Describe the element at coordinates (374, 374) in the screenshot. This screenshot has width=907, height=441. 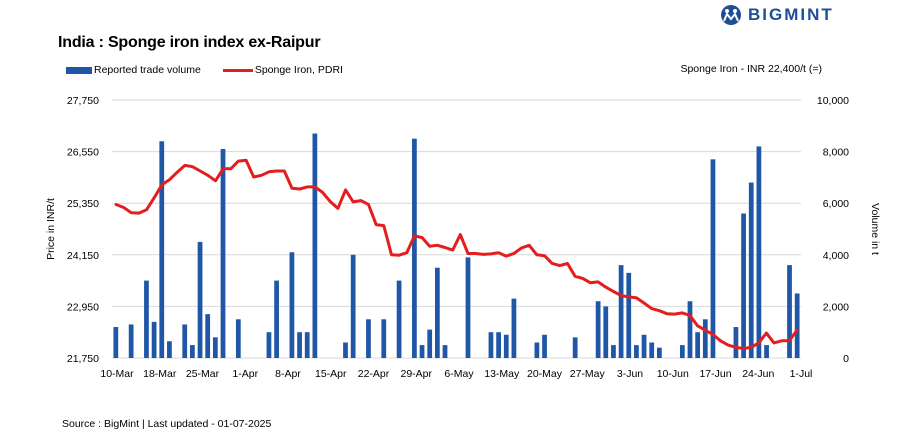
I see `x-tick-label: 22-Apr` at that location.